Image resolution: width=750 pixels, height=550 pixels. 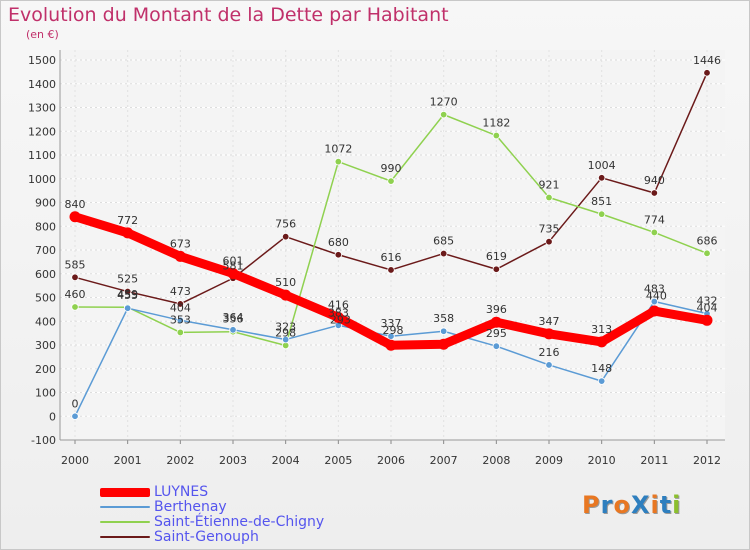 I want to click on data-label: 295, so click(x=496, y=333).